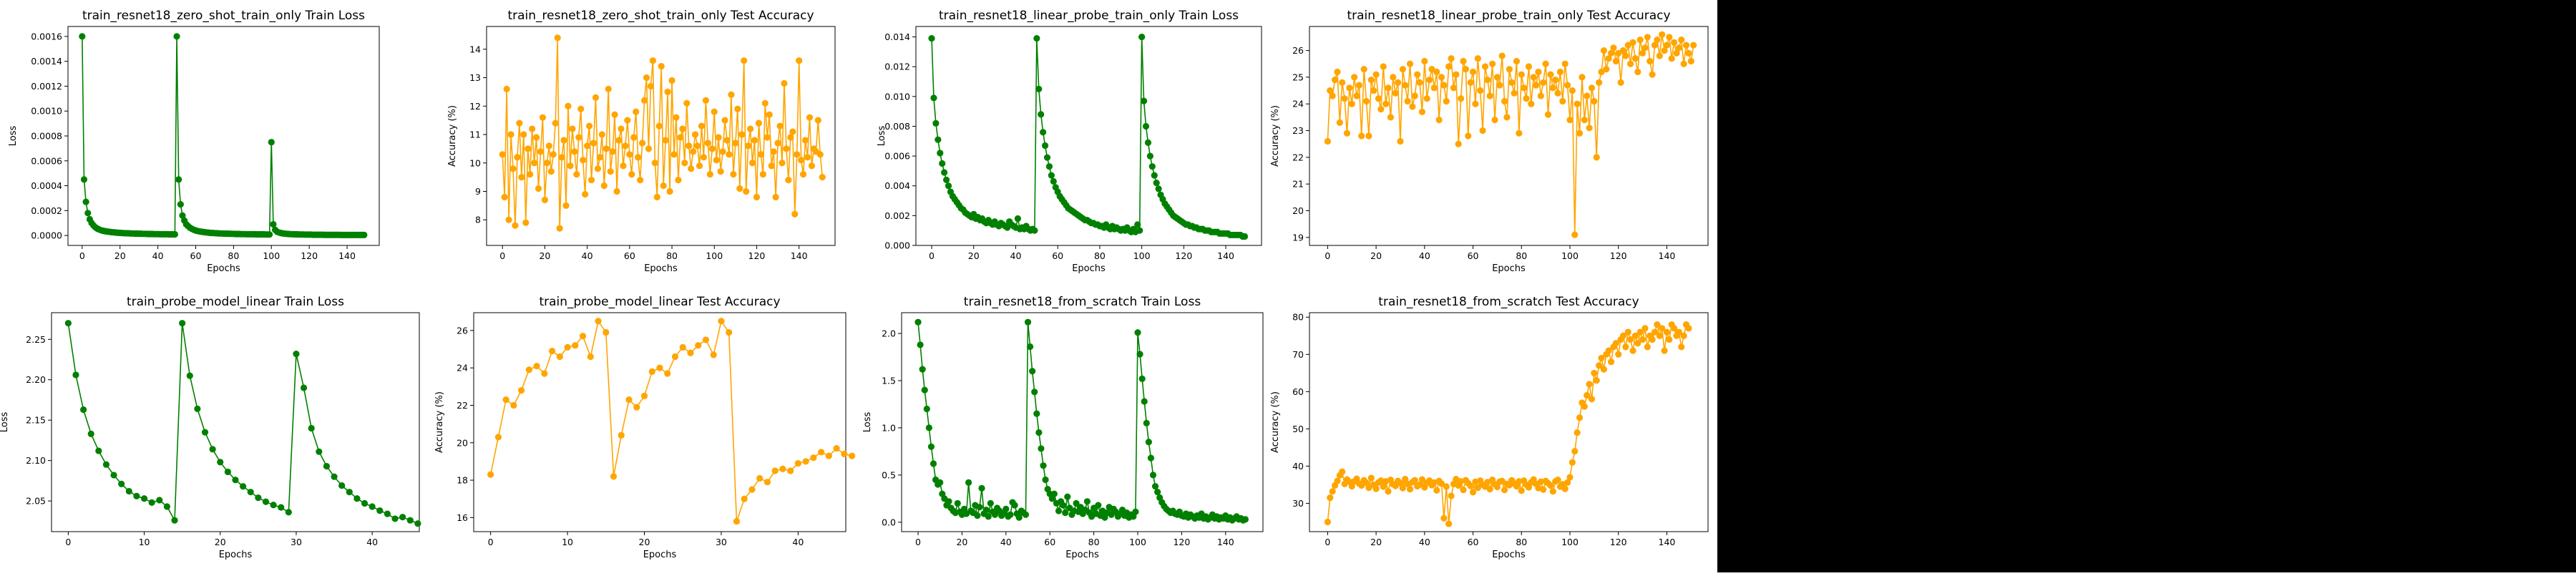 Image resolution: width=2576 pixels, height=576 pixels. Describe the element at coordinates (46, 86) in the screenshot. I see `y-tick-label: 0.0012` at that location.